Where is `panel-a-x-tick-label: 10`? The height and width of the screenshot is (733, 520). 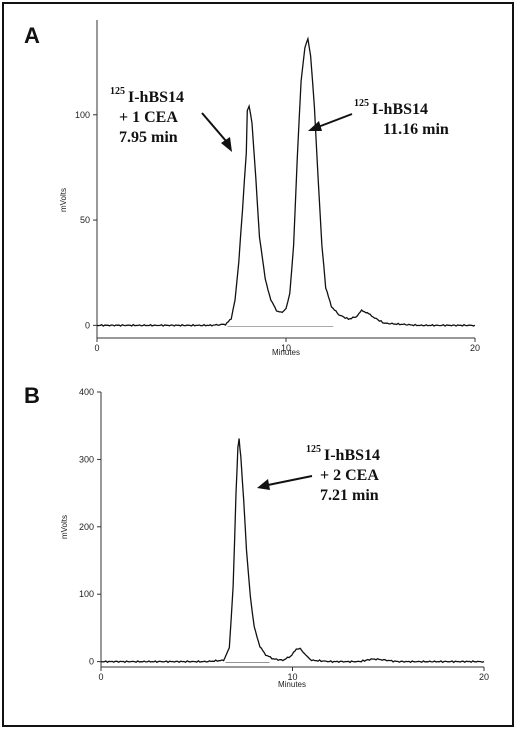 panel-a-x-tick-label: 10 is located at coordinates (286, 348).